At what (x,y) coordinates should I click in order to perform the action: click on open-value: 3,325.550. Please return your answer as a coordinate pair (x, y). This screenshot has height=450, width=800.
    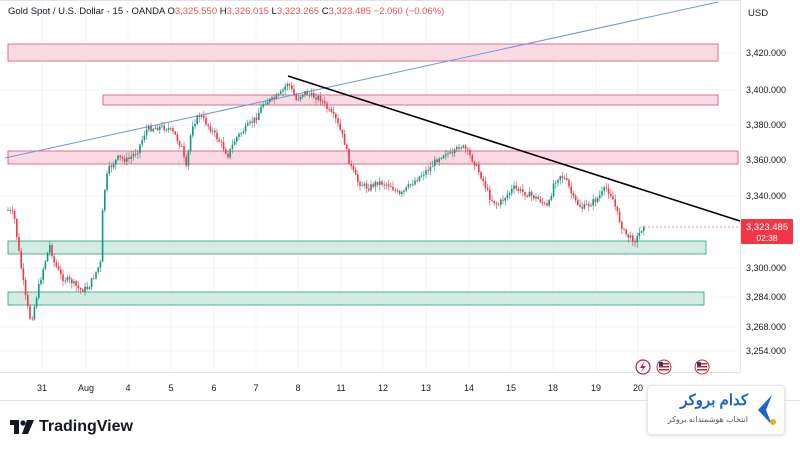
    Looking at the image, I should click on (196, 11).